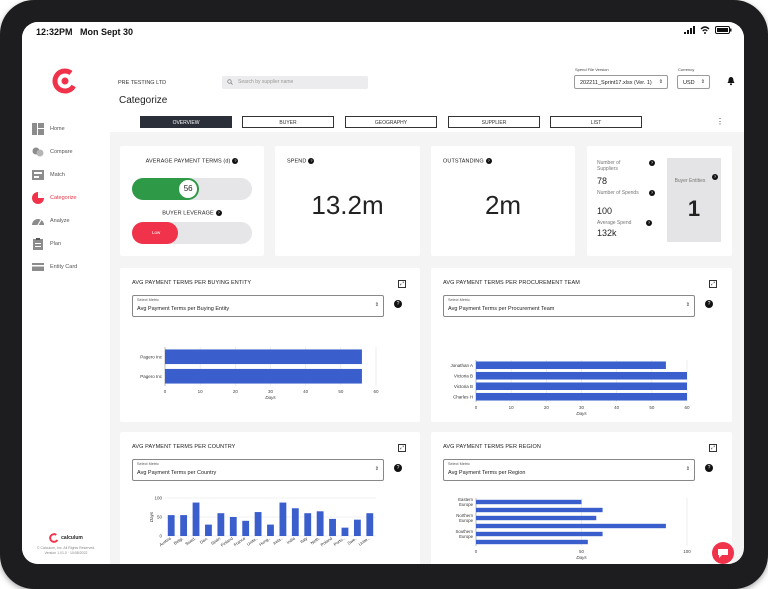  I want to click on sidebar-item-home: Home, so click(48, 129).